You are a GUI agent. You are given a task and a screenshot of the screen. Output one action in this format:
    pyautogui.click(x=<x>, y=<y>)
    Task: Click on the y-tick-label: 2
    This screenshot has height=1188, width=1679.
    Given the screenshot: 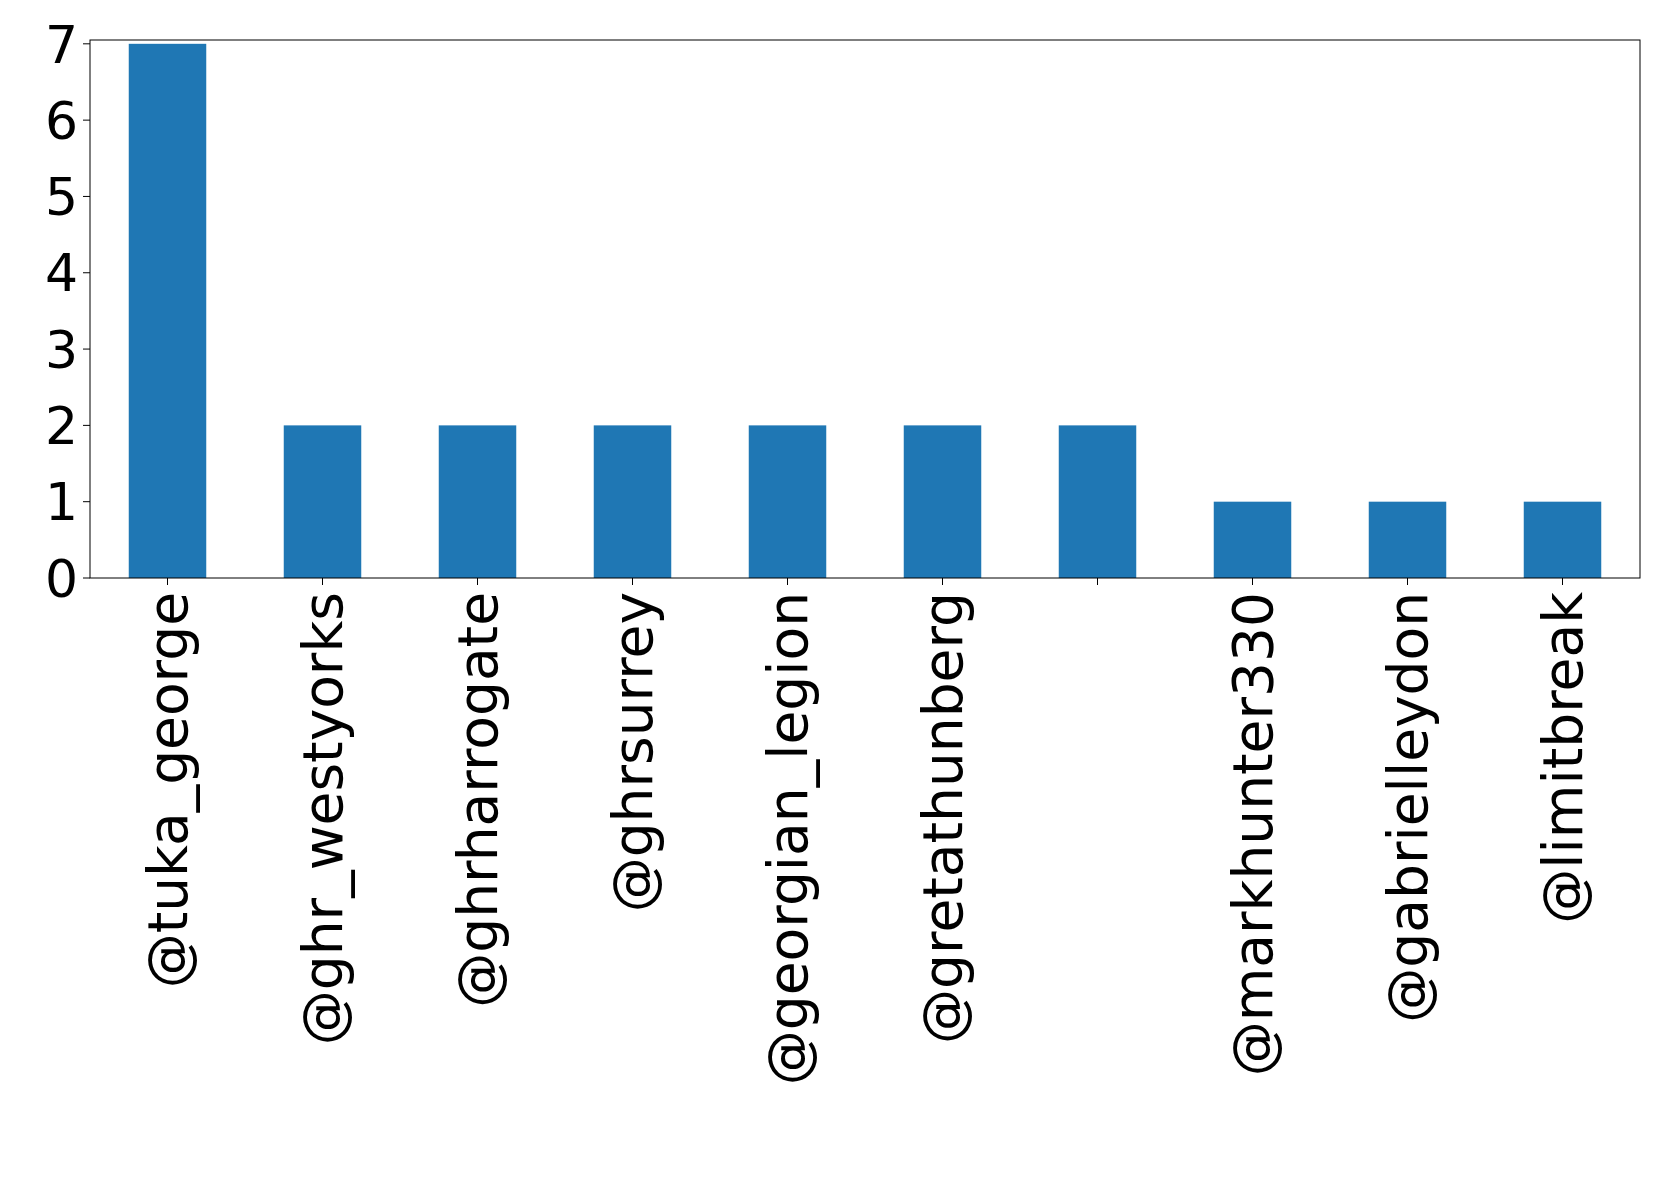 What is the action you would take?
    pyautogui.click(x=61, y=426)
    